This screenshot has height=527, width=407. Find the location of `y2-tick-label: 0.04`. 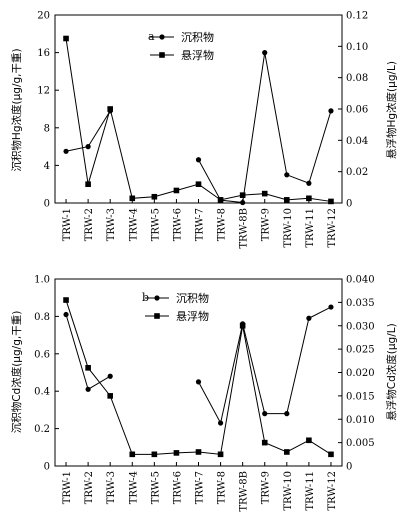

y2-tick-label: 0.04 is located at coordinates (357, 141).